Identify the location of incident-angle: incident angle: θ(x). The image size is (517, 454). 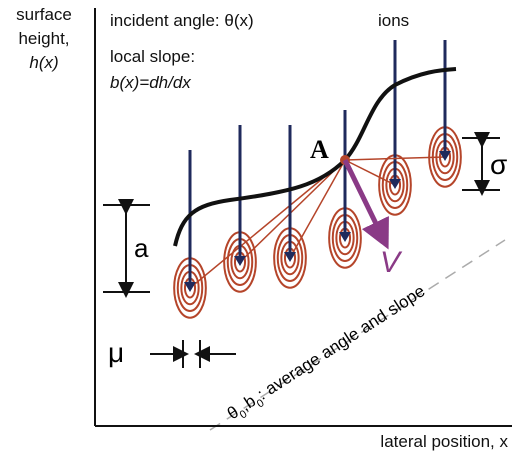
(182, 20).